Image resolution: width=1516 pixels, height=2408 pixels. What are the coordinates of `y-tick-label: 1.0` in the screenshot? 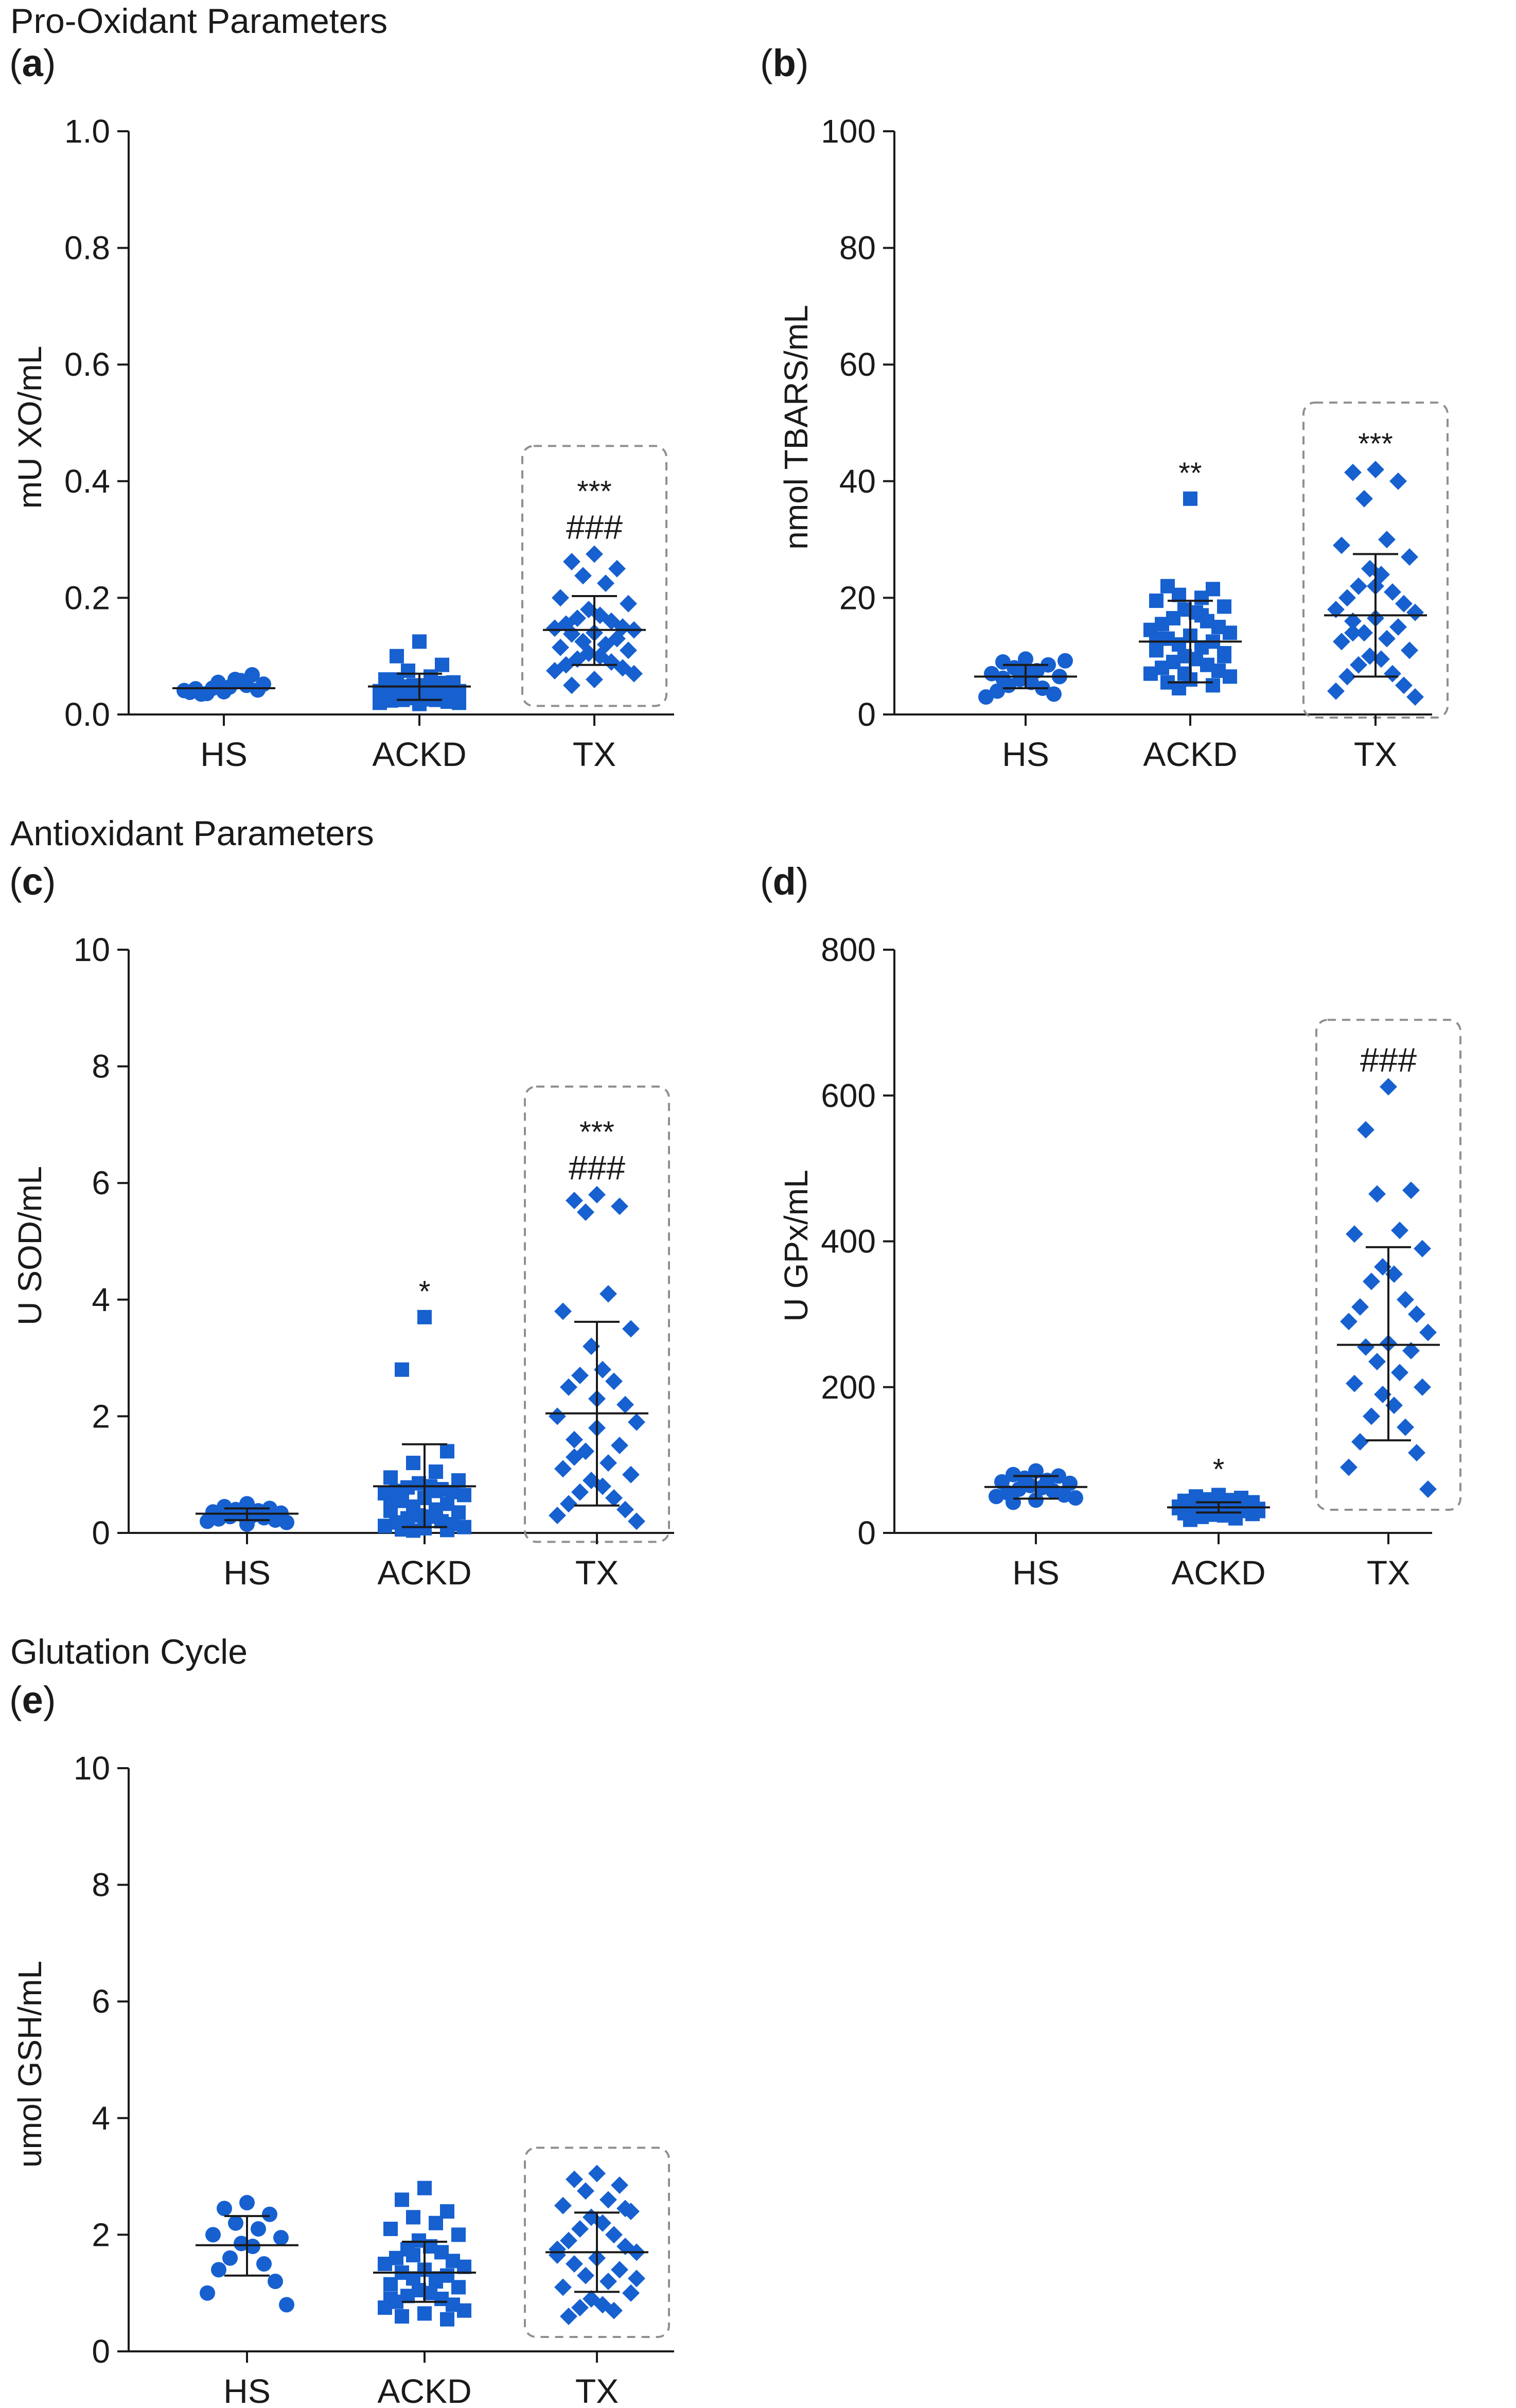 It's located at (87, 131).